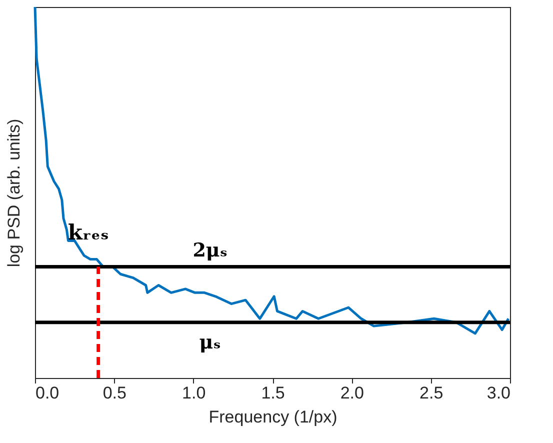 The image size is (553, 443). I want to click on x-tick-label: 2.5, so click(432, 393).